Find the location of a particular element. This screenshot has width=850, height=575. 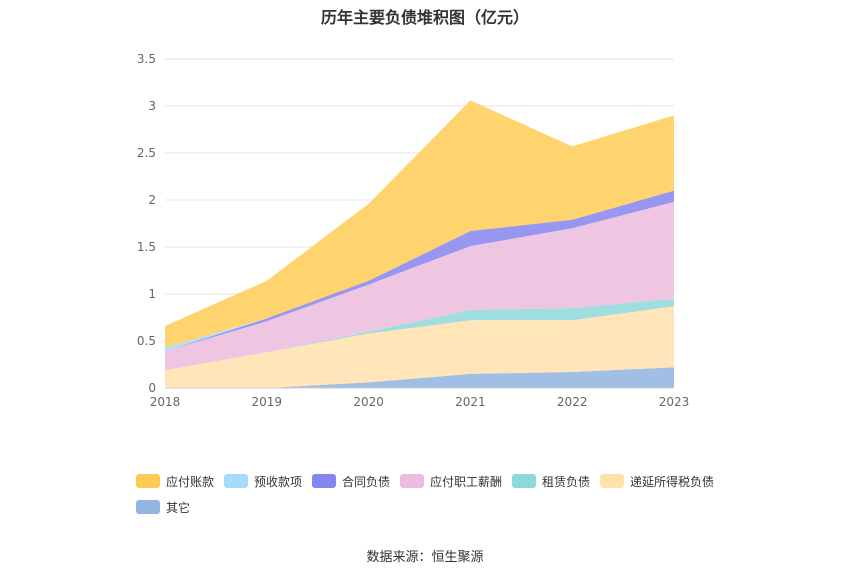

legend-label: 预收款项 is located at coordinates (278, 481).